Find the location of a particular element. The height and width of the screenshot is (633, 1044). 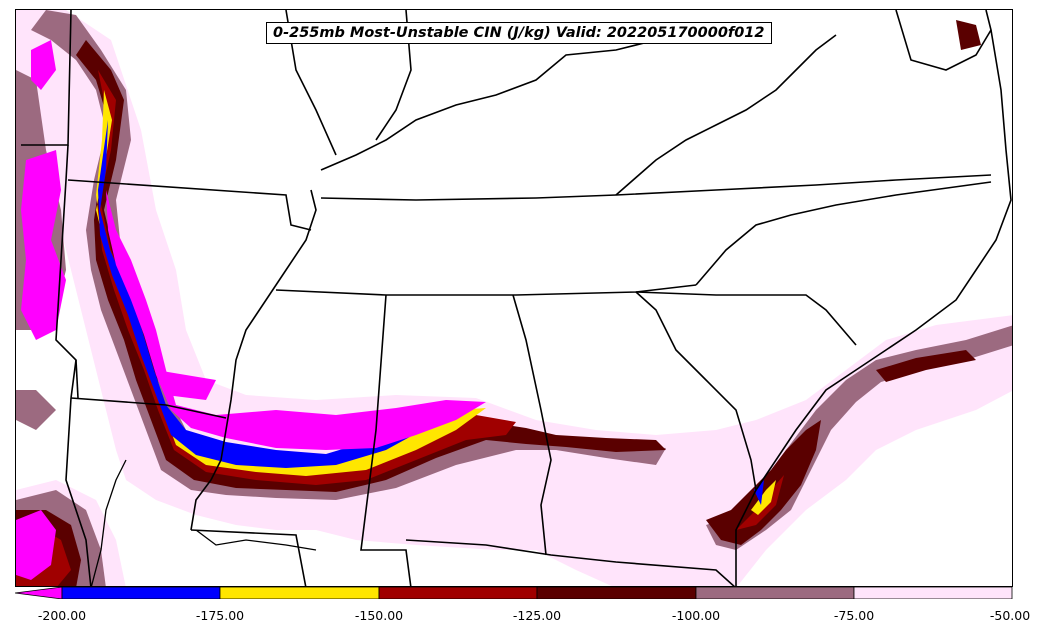

colorbar is located at coordinates (514, 593).